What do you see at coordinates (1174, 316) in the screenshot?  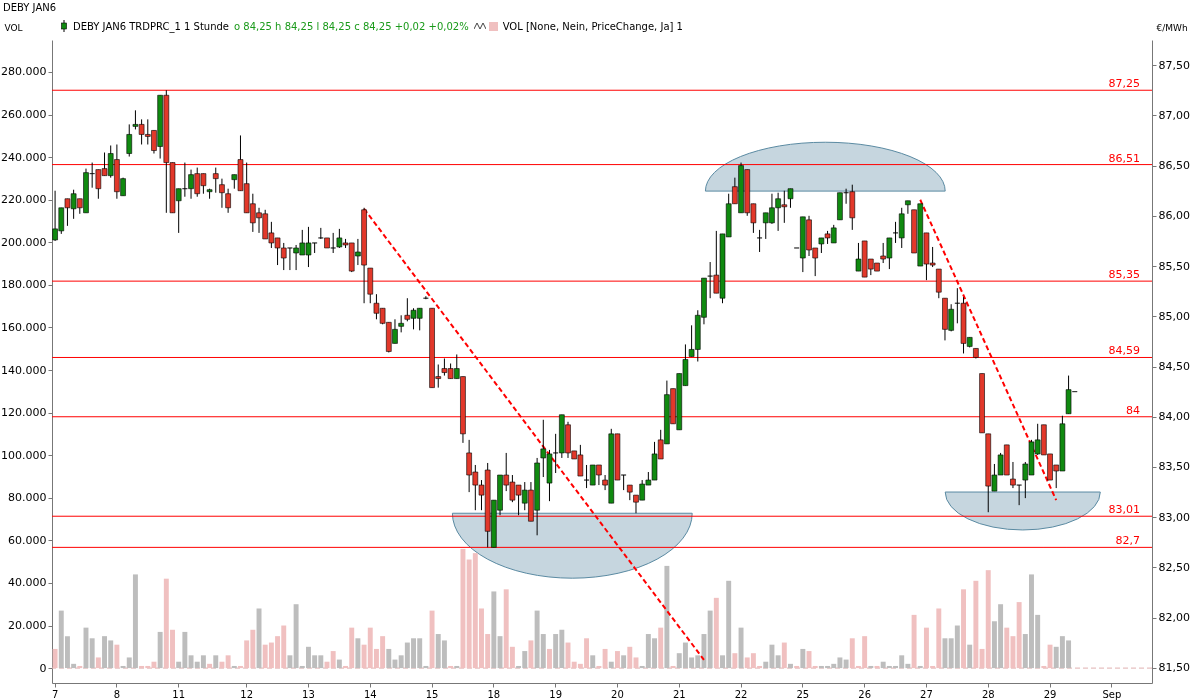 I see `y2-tick-label: 85,00` at bounding box center [1174, 316].